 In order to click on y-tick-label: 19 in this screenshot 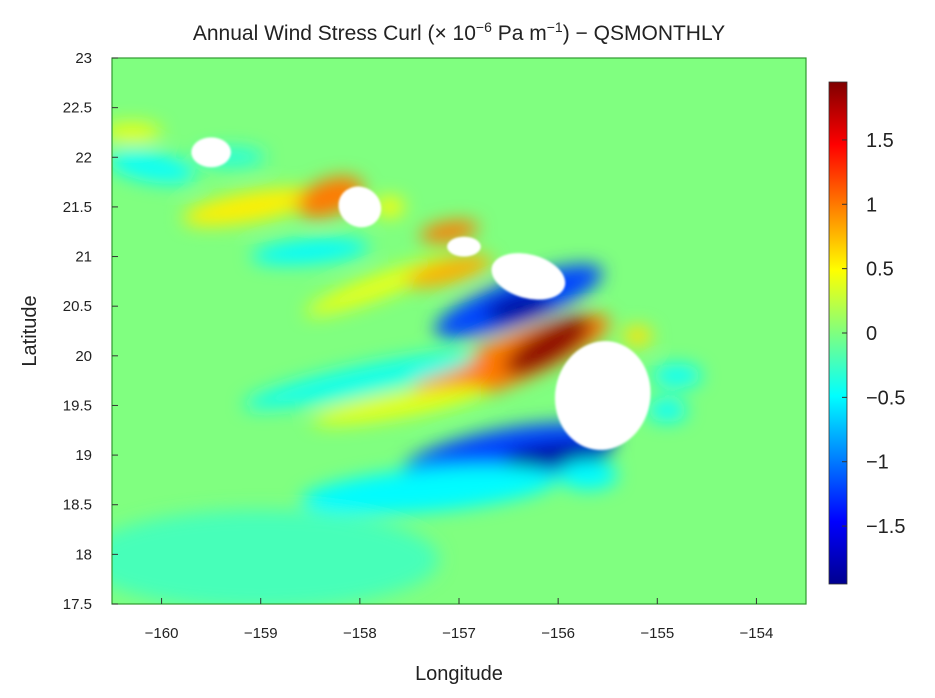, I will do `click(83, 455)`.